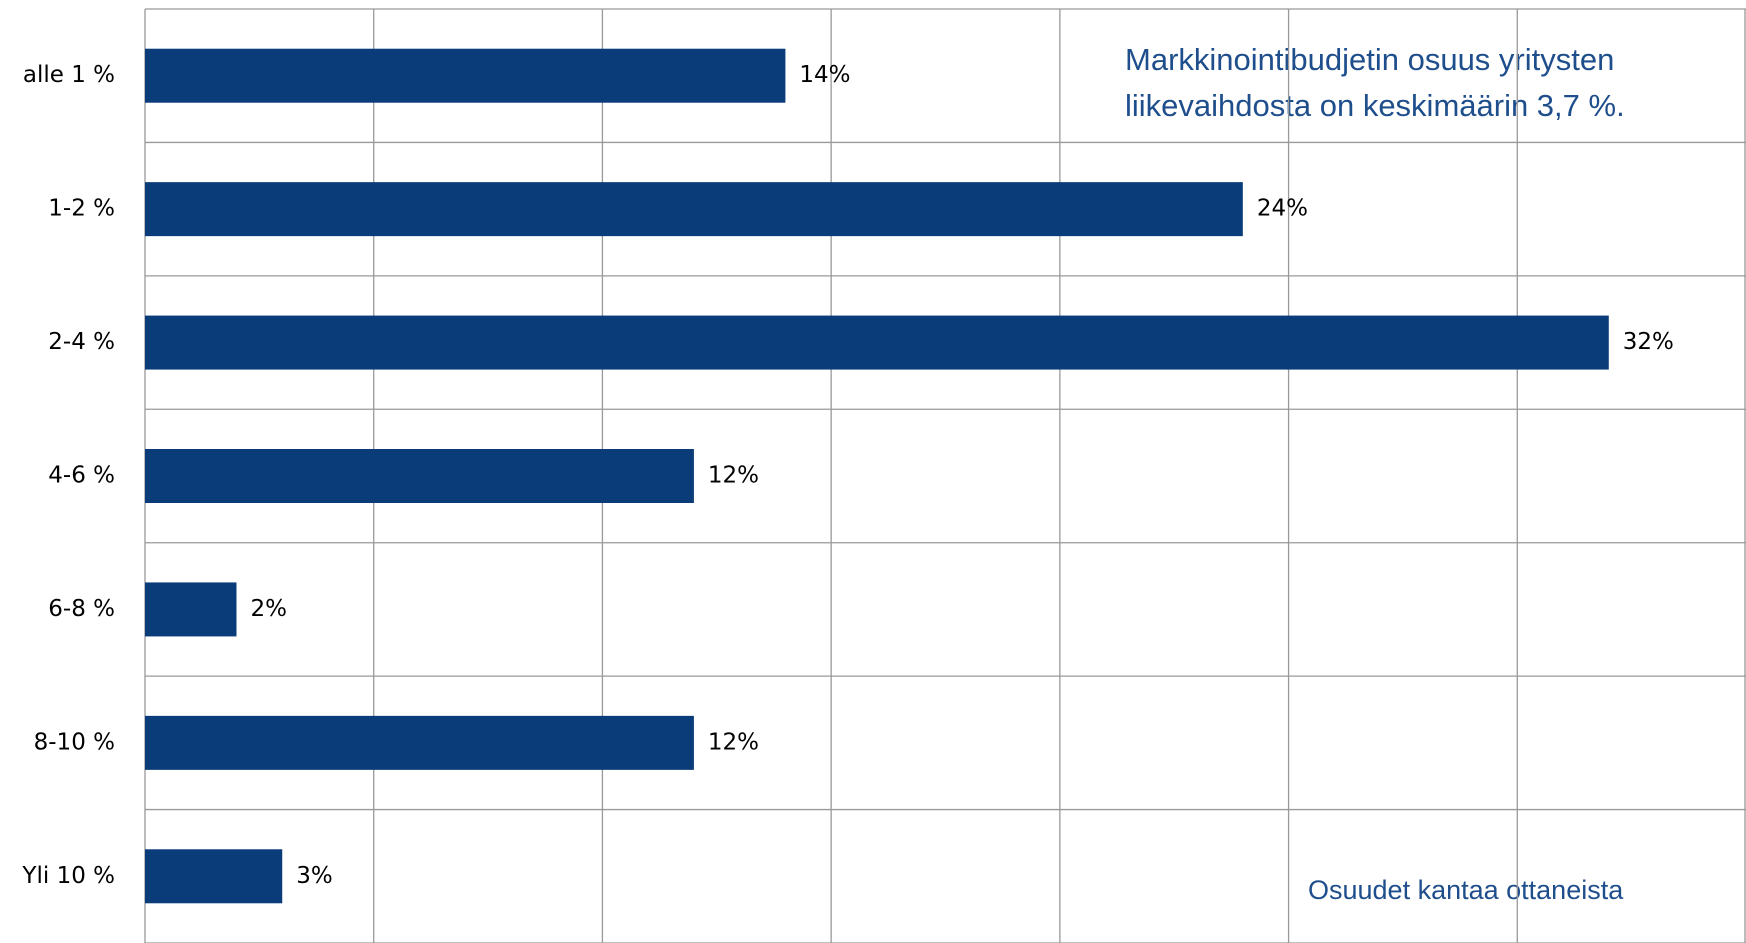 Image resolution: width=1746 pixels, height=943 pixels. Describe the element at coordinates (1466, 890) in the screenshot. I see `note: Osuudet kantaa ottaneista` at that location.